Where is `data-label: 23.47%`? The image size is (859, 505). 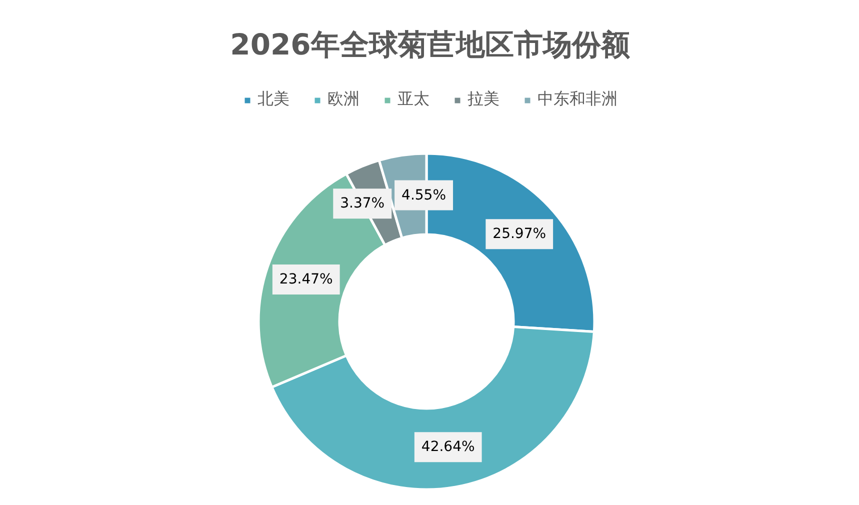 data-label: 23.47% is located at coordinates (306, 279).